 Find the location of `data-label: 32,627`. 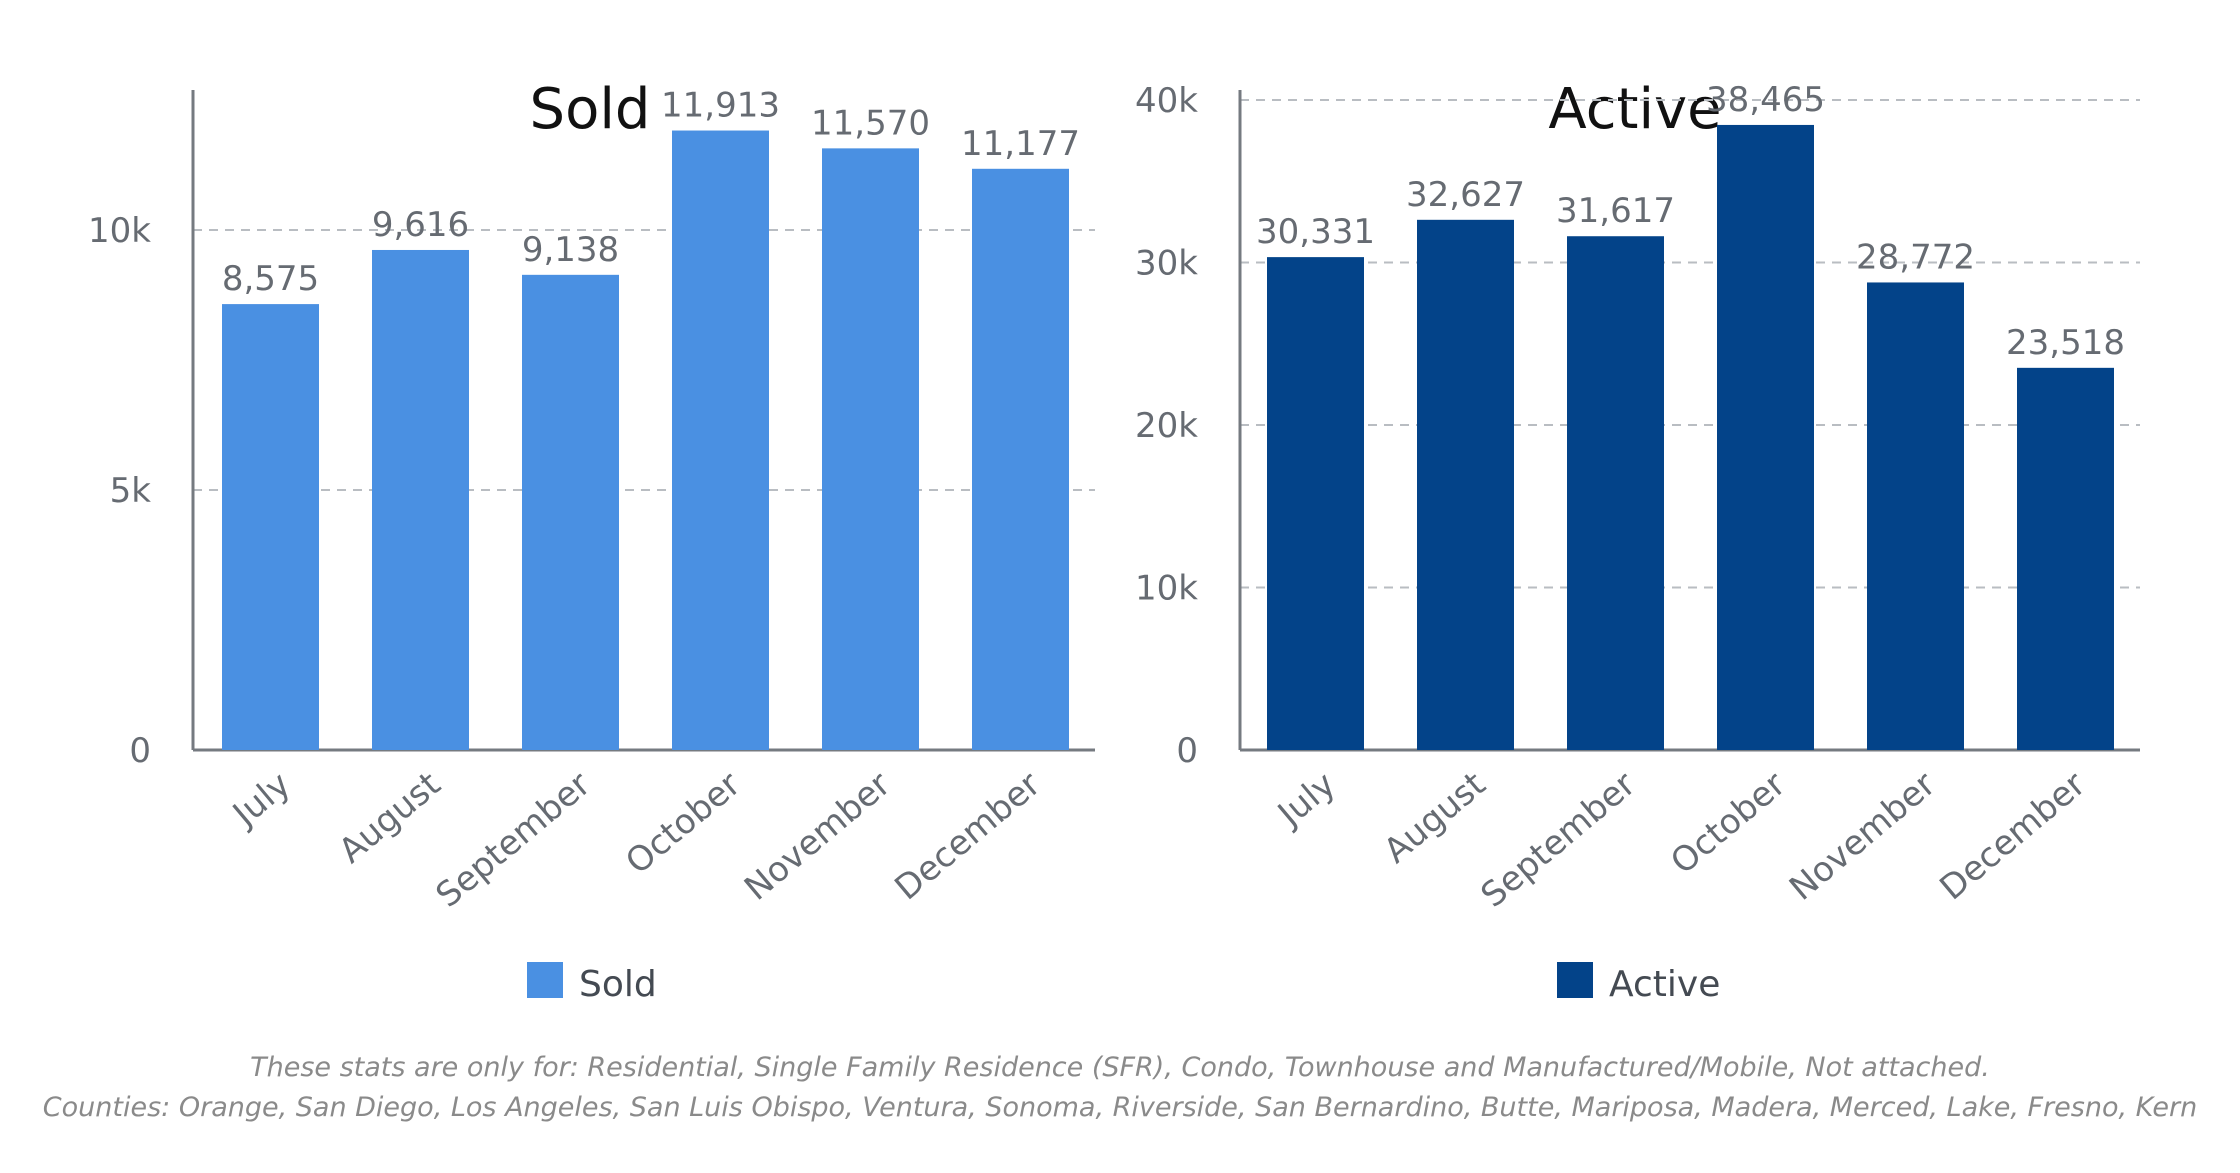

data-label: 32,627 is located at coordinates (1465, 195).